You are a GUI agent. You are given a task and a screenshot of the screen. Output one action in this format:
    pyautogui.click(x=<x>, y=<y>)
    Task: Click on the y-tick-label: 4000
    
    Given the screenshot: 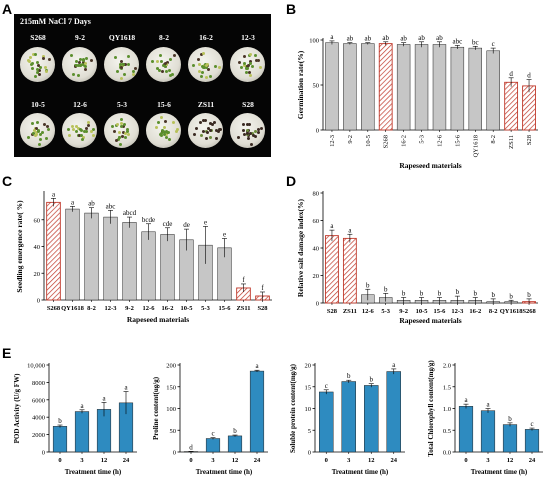 What is the action you would take?
    pyautogui.click(x=38, y=418)
    